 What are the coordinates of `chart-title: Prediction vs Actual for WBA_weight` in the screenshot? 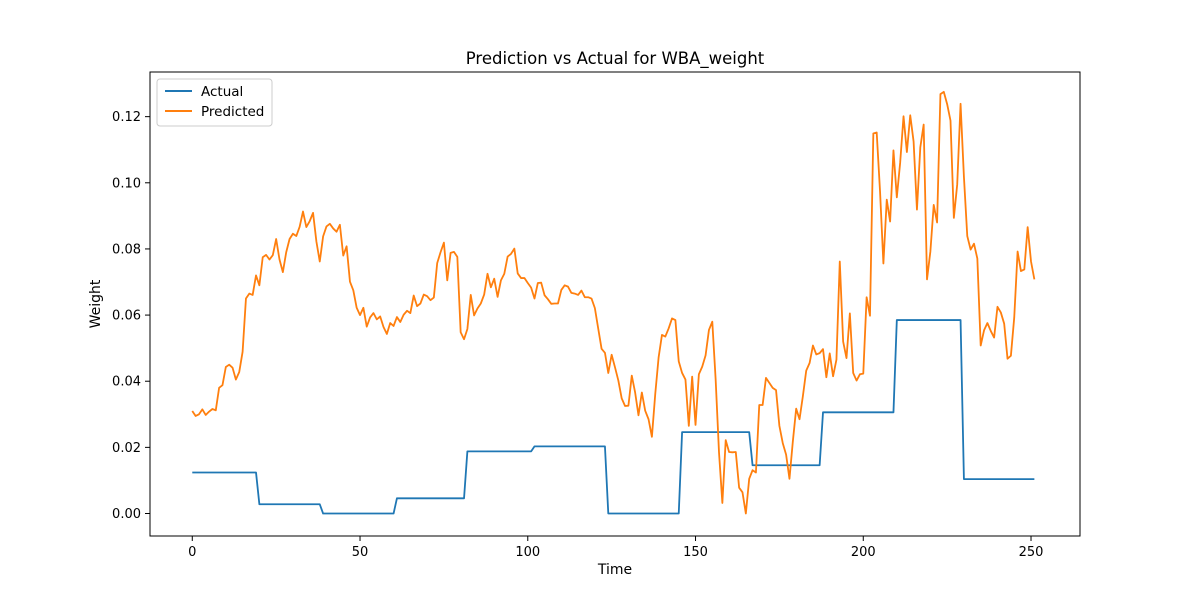 It's located at (615, 59).